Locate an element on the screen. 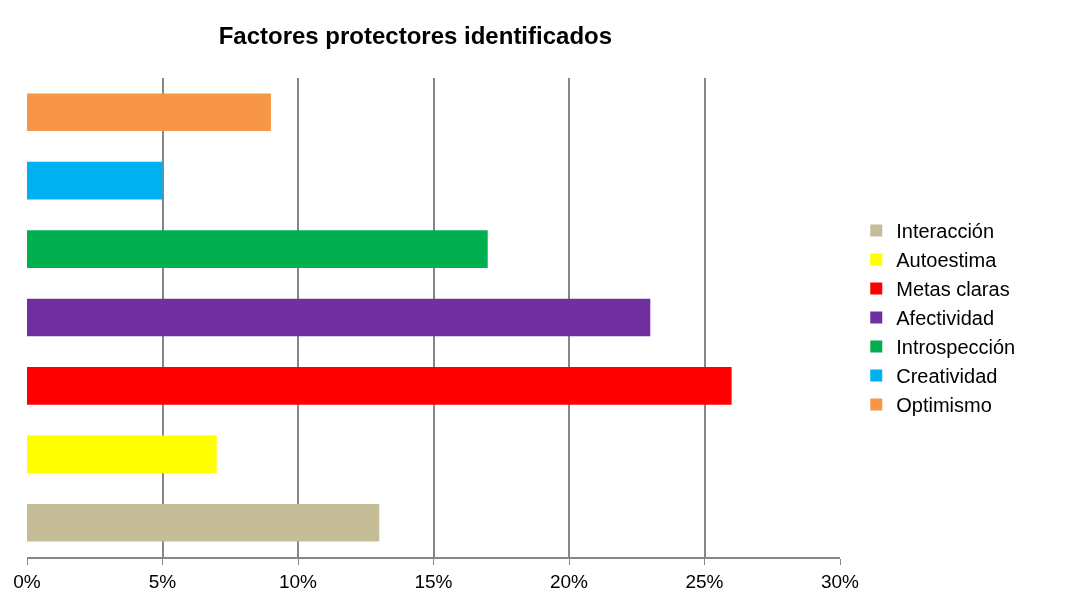 This screenshot has width=1065, height=607. x-tick-label: 25% is located at coordinates (704, 581).